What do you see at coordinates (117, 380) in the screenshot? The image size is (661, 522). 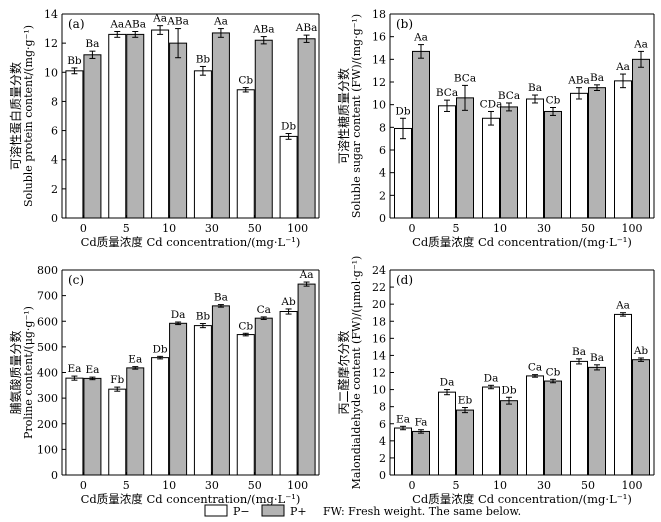 I see `significance-label: Fb` at bounding box center [117, 380].